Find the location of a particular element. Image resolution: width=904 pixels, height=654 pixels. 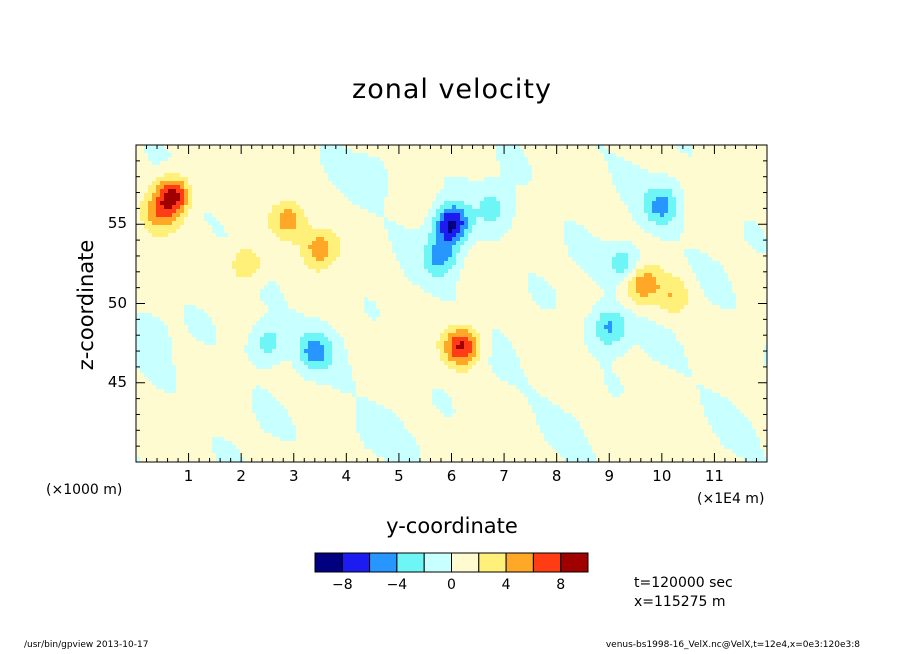

colorbar-label: −4 is located at coordinates (397, 585).